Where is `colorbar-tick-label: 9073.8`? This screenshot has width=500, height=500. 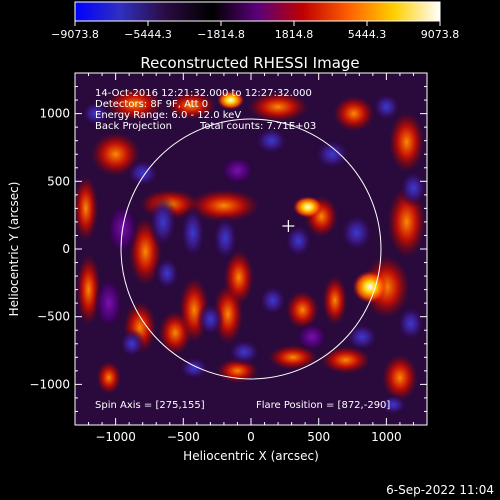
colorbar-tick-label: 9073.8 is located at coordinates (440, 34).